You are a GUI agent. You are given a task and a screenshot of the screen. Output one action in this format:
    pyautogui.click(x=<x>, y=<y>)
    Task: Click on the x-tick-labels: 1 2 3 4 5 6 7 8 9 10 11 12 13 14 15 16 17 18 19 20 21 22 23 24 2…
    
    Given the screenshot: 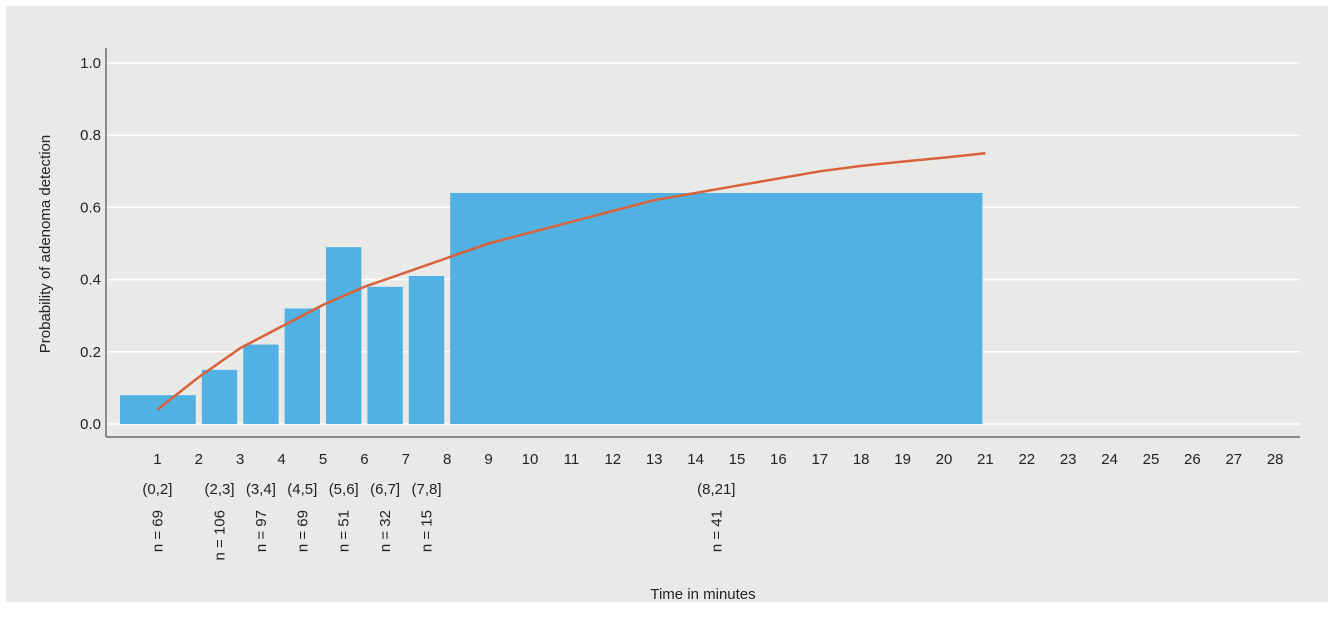 What is the action you would take?
    pyautogui.click(x=718, y=459)
    